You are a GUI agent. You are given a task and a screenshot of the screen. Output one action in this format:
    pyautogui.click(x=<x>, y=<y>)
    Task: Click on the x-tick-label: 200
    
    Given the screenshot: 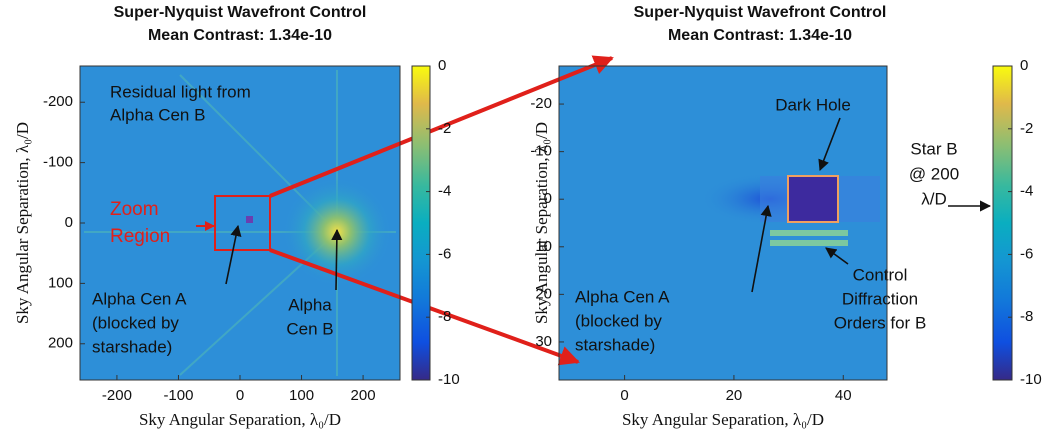 What is the action you would take?
    pyautogui.click(x=363, y=395)
    